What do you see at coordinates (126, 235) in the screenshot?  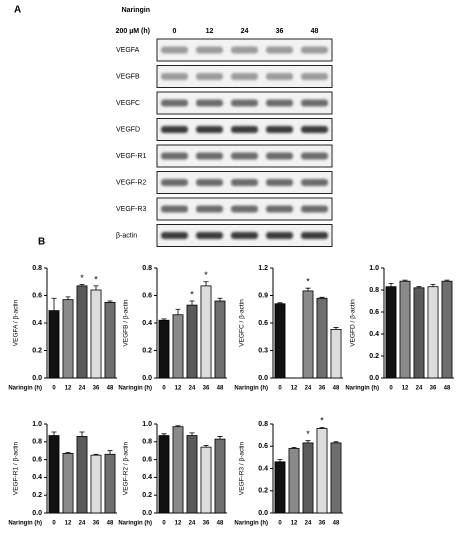 I see `protein-label: β-actin` at bounding box center [126, 235].